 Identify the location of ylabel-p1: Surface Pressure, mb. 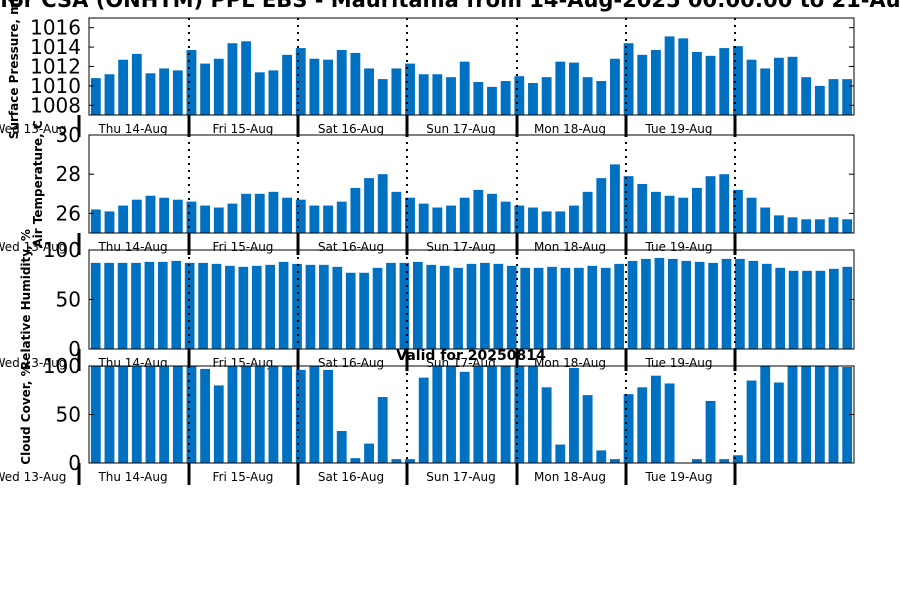
(14, 69).